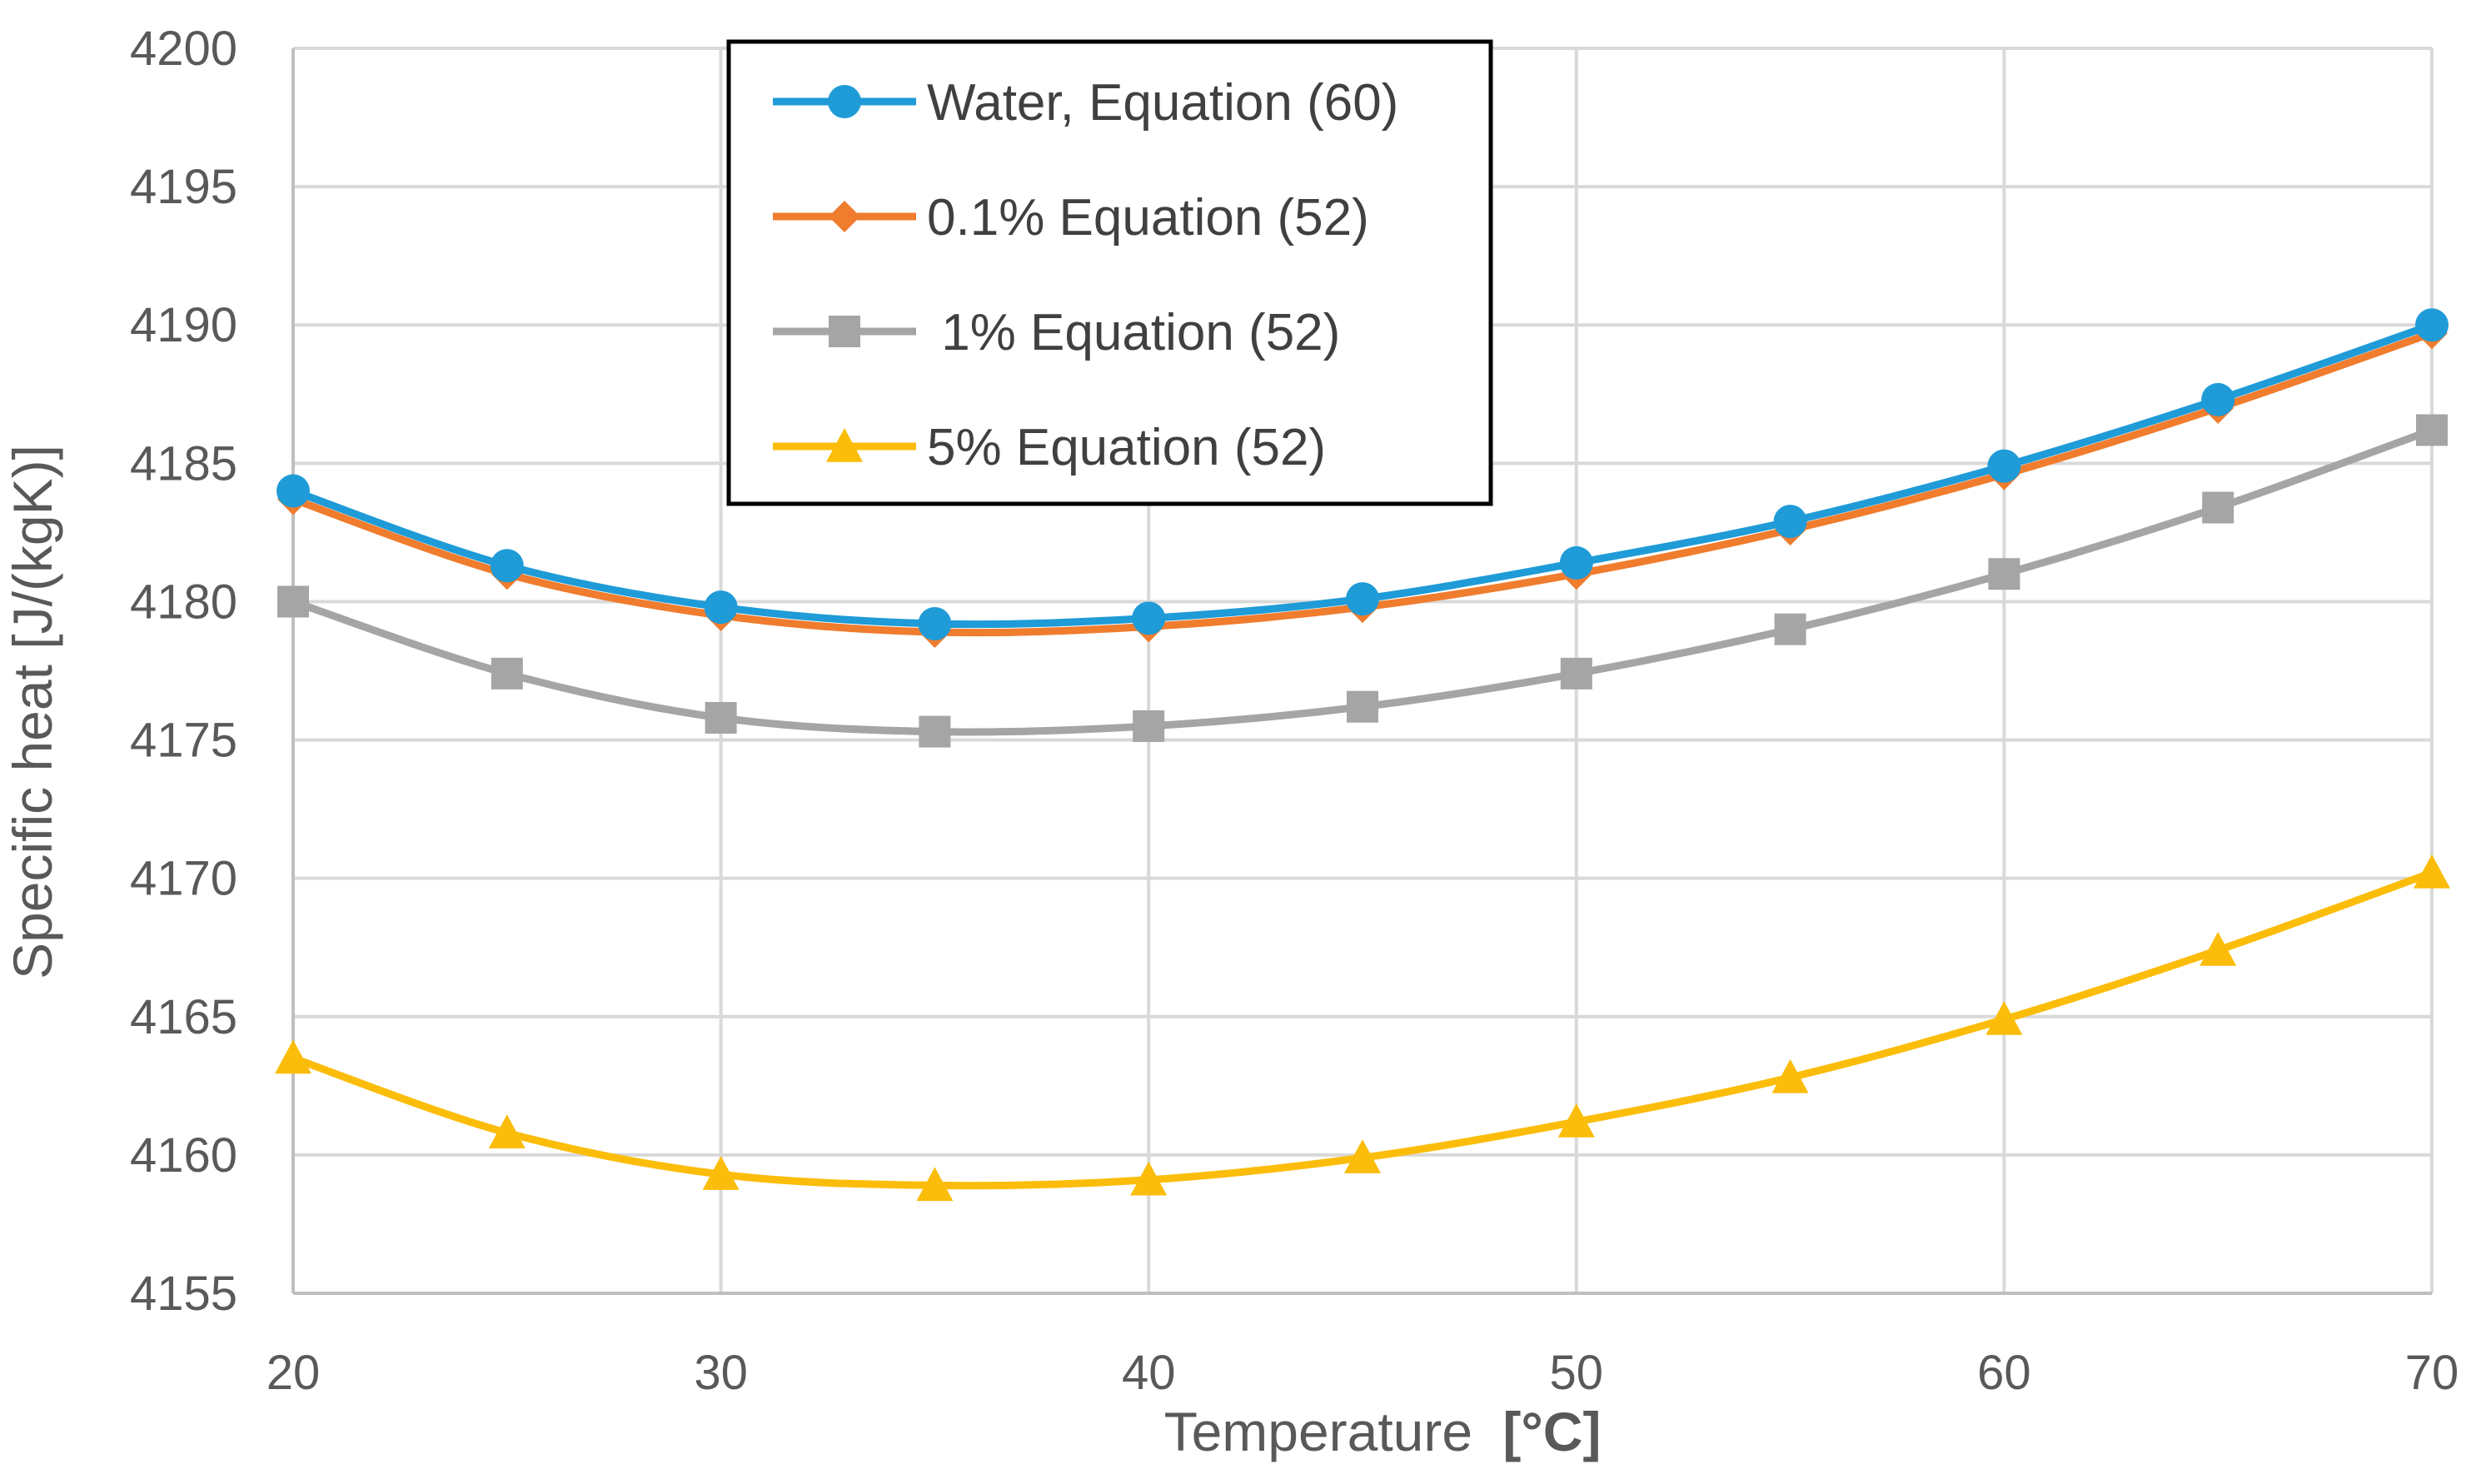 This screenshot has width=2481, height=1484. I want to click on legend-label: 5% Equation (52), so click(1126, 447).